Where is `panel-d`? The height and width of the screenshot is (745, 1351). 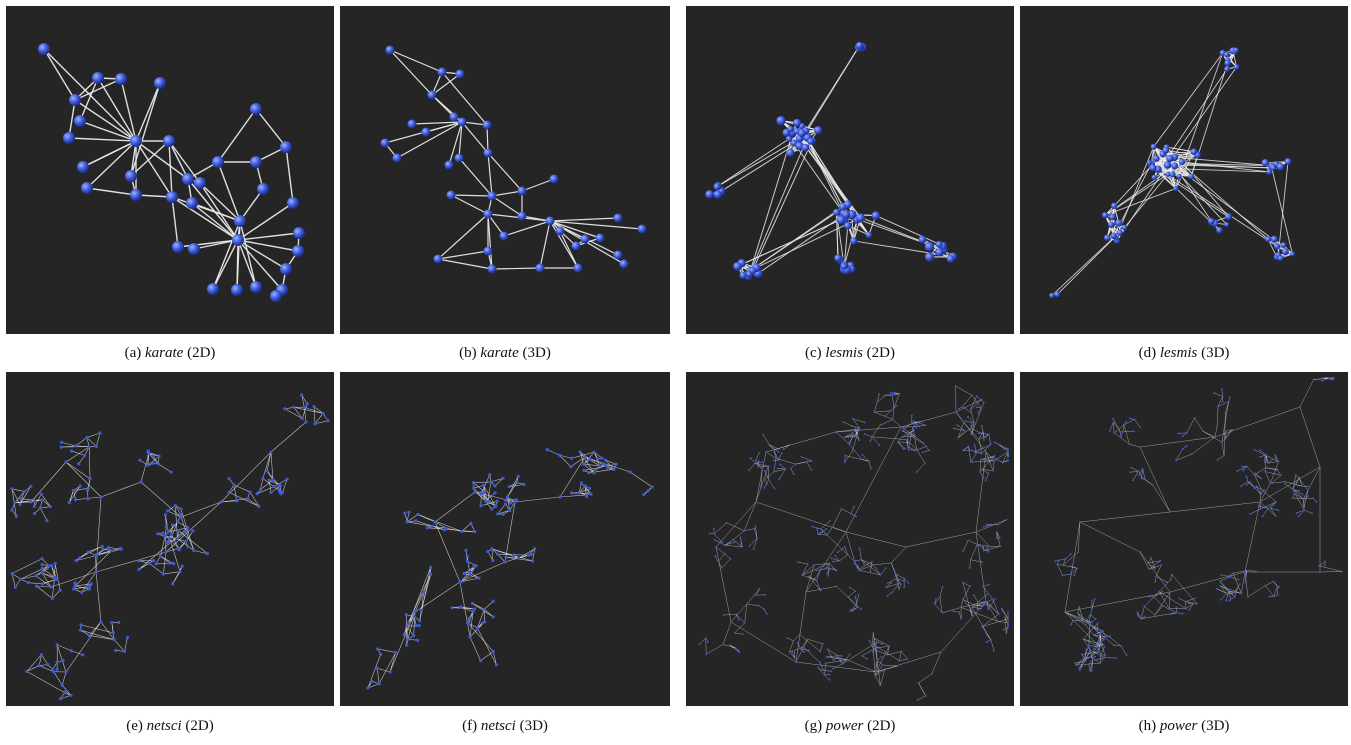 panel-d is located at coordinates (1184, 170).